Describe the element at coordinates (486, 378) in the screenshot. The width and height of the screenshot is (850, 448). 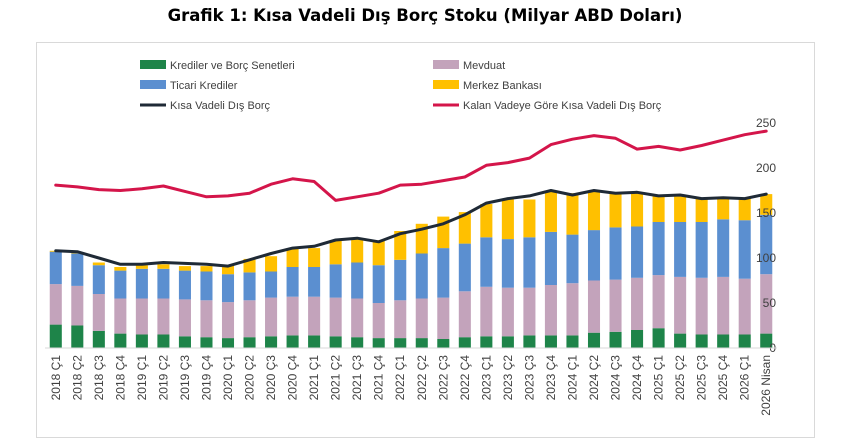
I see `x-tick-label: 2023 Ç1` at that location.